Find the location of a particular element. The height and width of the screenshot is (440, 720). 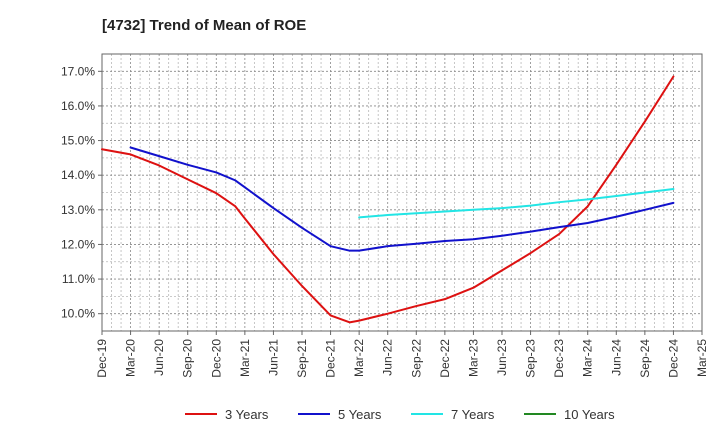

x-tick-label: Jun-24 is located at coordinates (616, 357).